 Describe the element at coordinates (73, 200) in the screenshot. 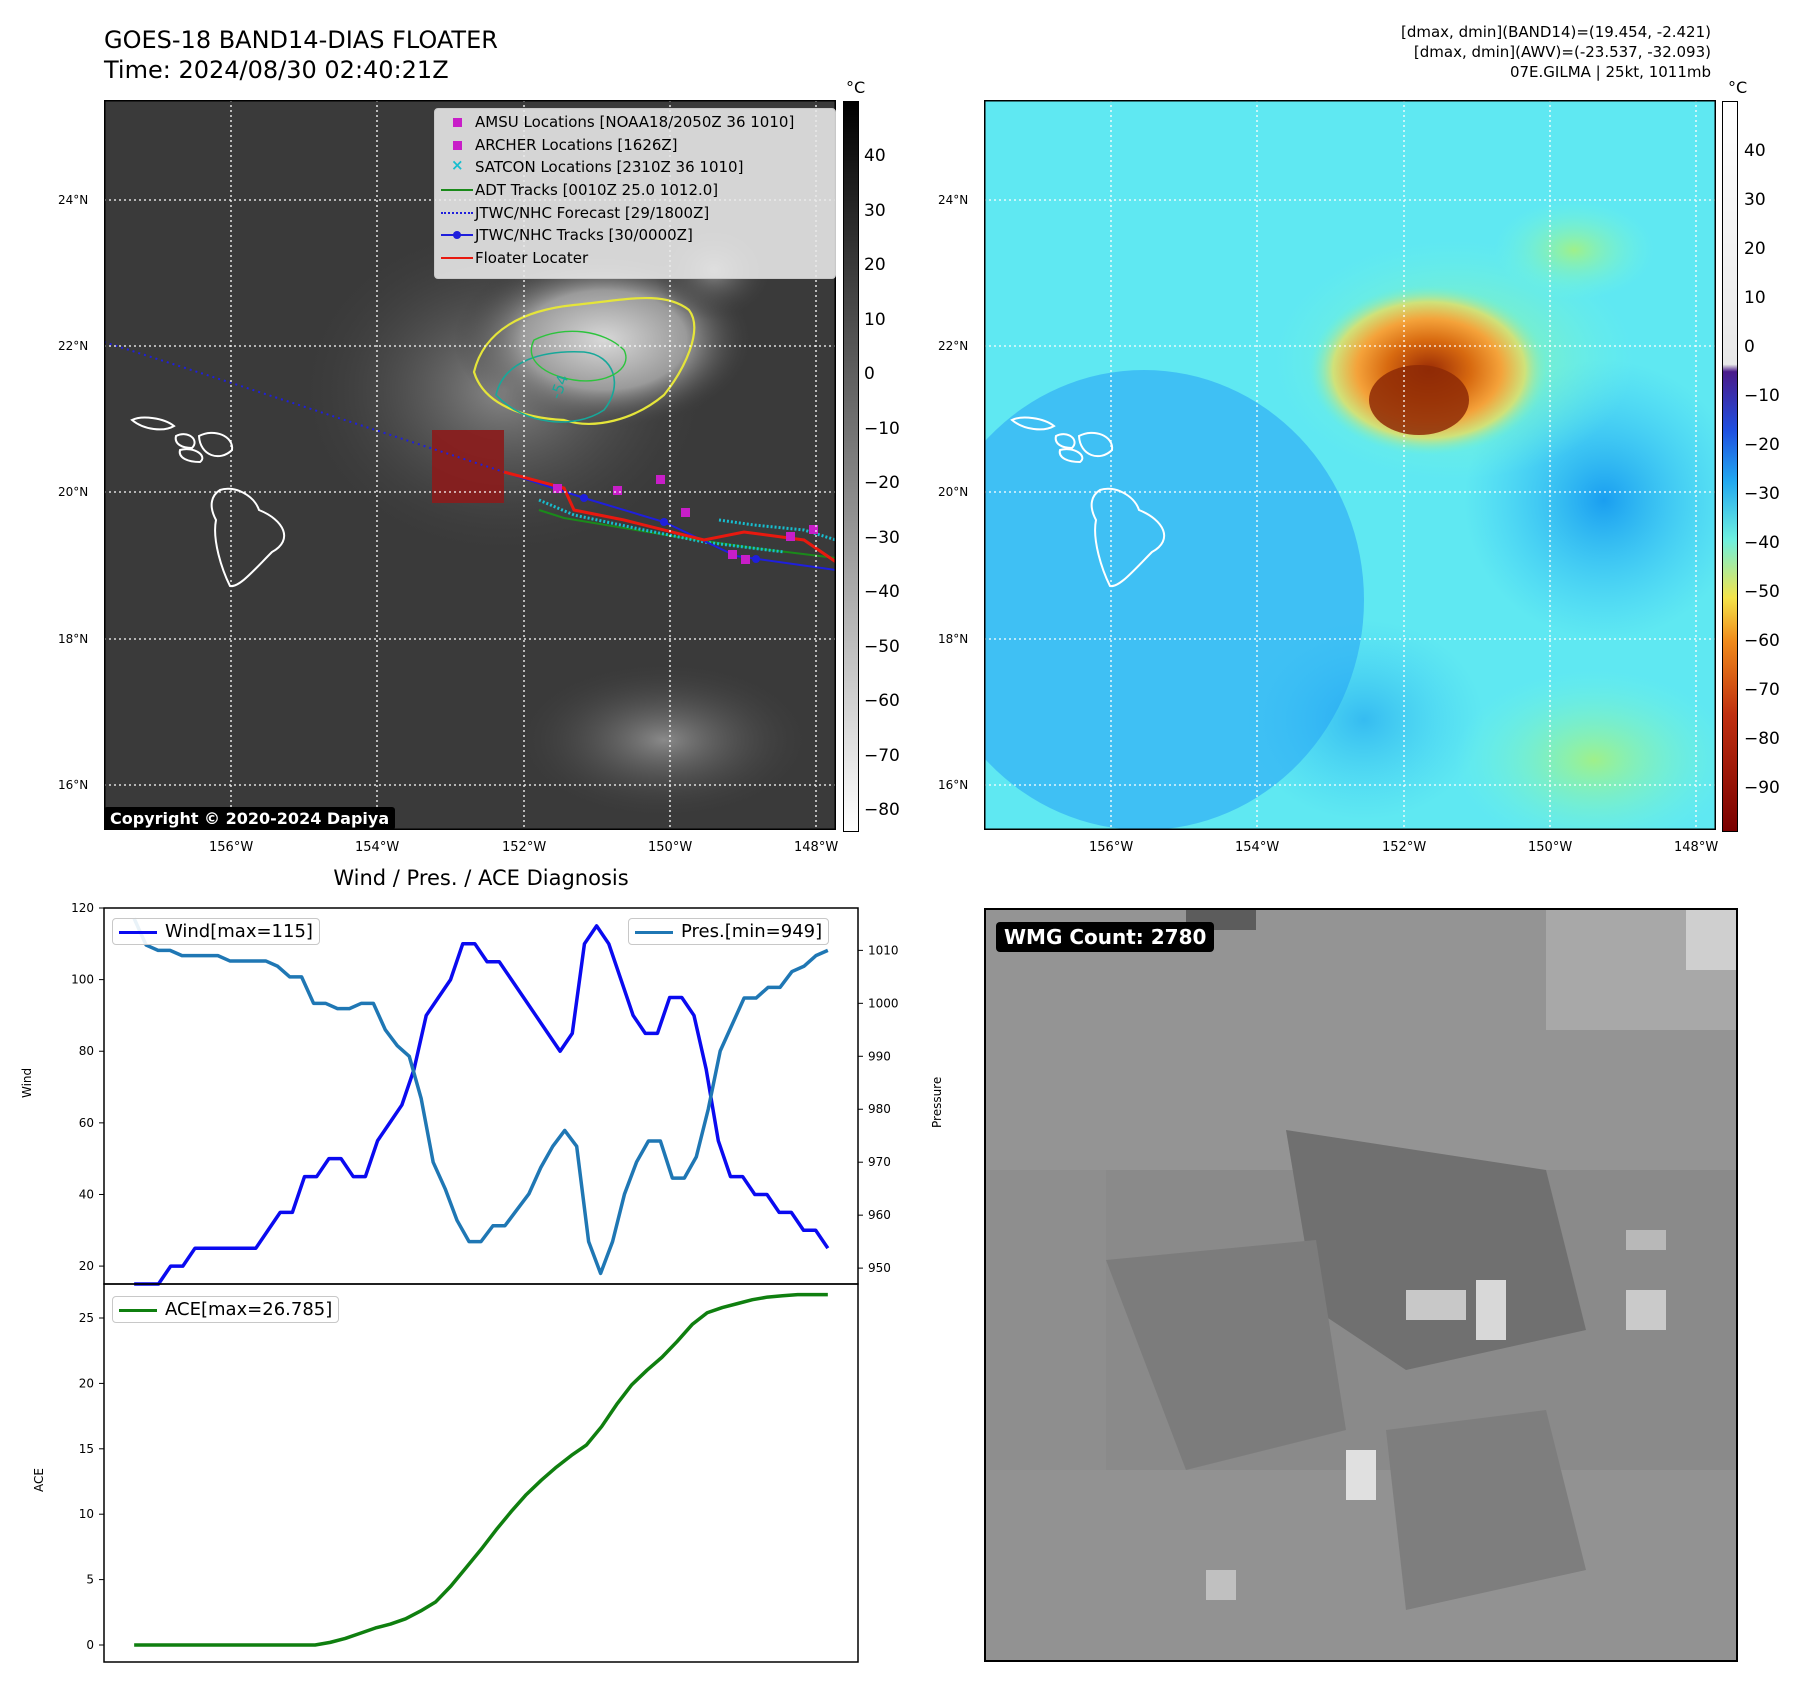

I see `lat-tick-label: 24°N` at that location.